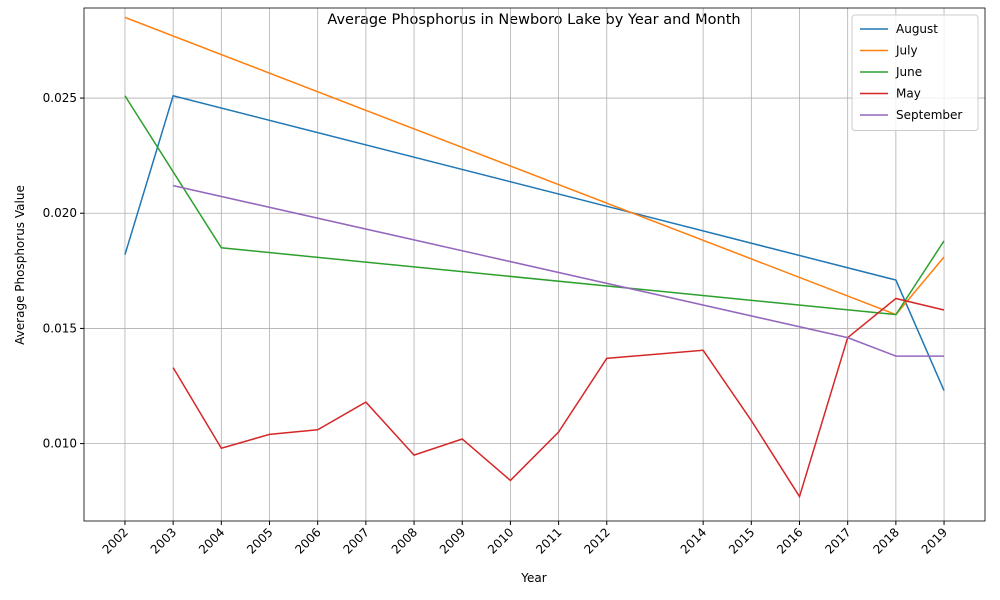 This screenshot has height=600, width=1000. Describe the element at coordinates (60, 213) in the screenshot. I see `y-tick-label: 0.020` at that location.